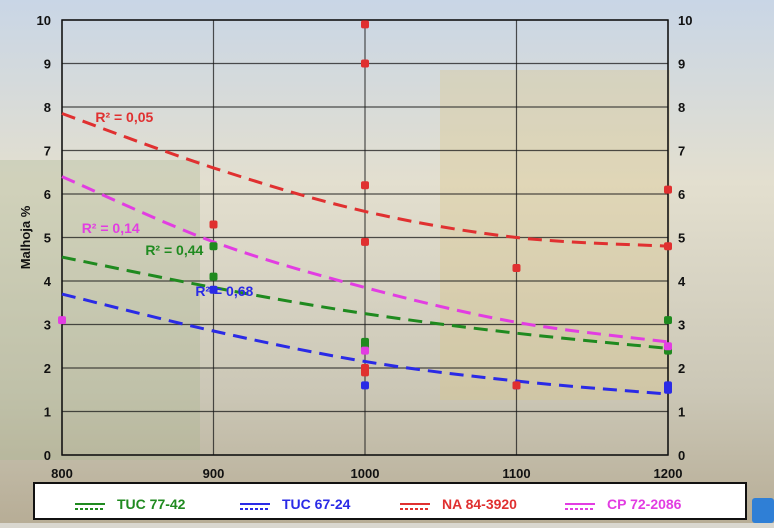 The width and height of the screenshot is (774, 528). Describe the element at coordinates (681, 64) in the screenshot. I see `y-tick-label-right: 9` at that location.